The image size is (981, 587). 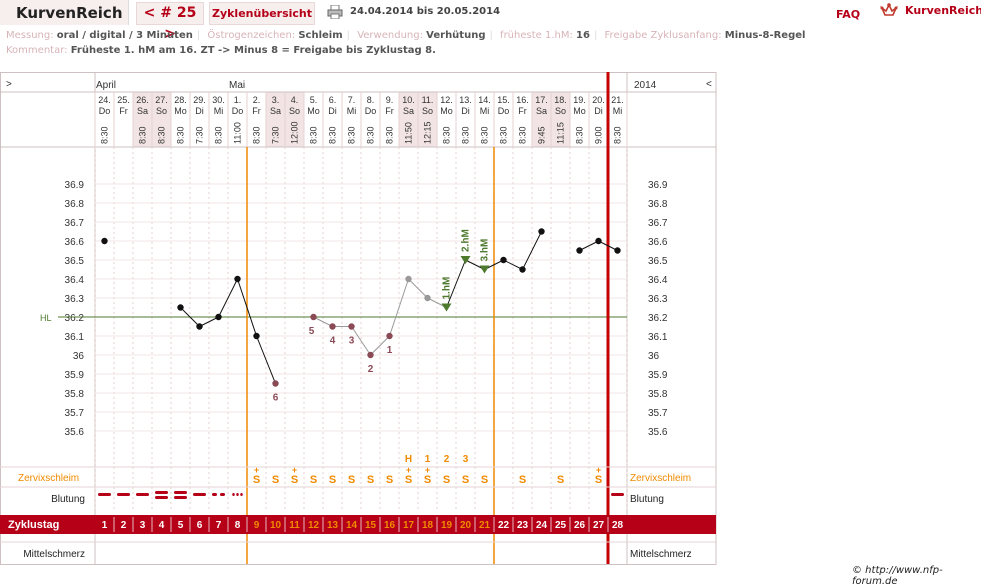 What do you see at coordinates (180, 100) in the screenshot?
I see `day-date: 28.` at bounding box center [180, 100].